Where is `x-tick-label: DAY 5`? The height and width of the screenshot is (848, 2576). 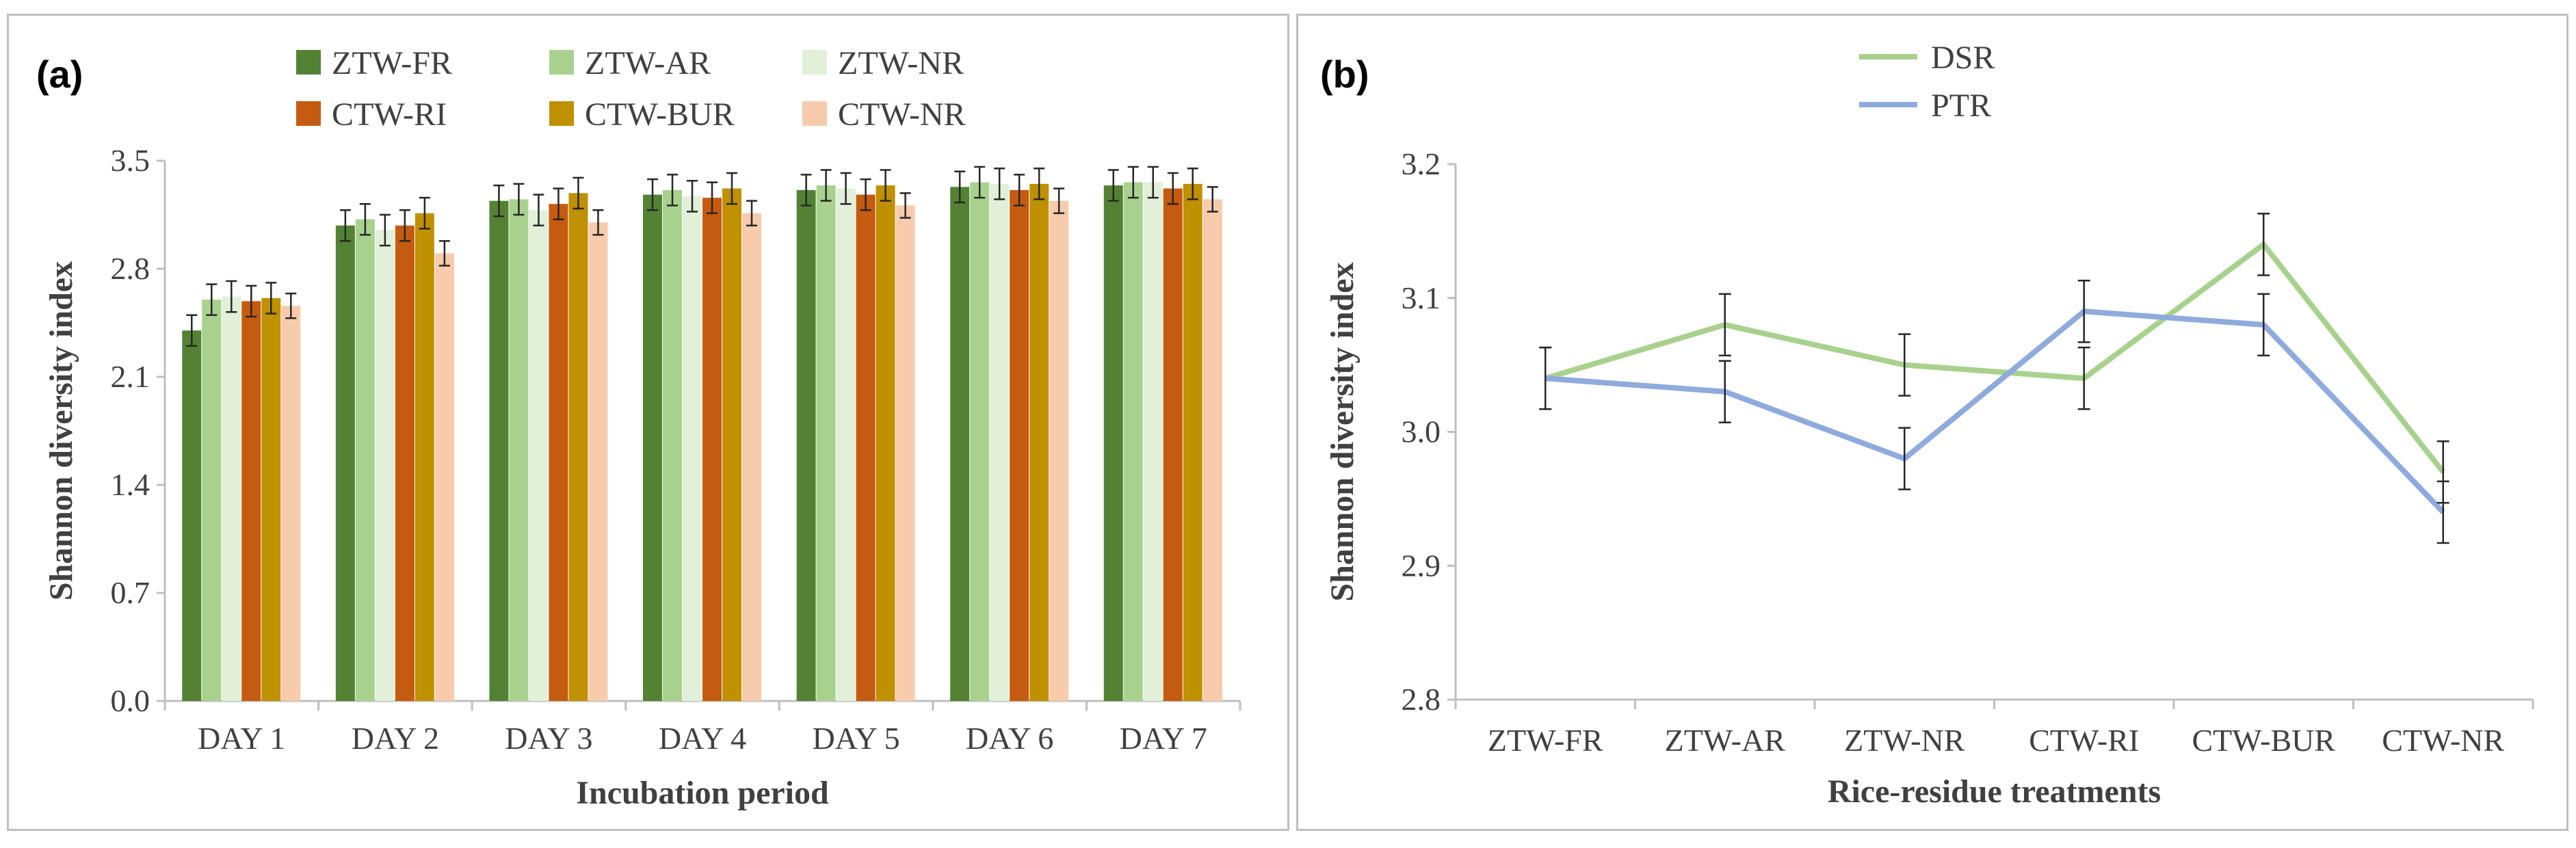
x-tick-label: DAY 5 is located at coordinates (855, 738).